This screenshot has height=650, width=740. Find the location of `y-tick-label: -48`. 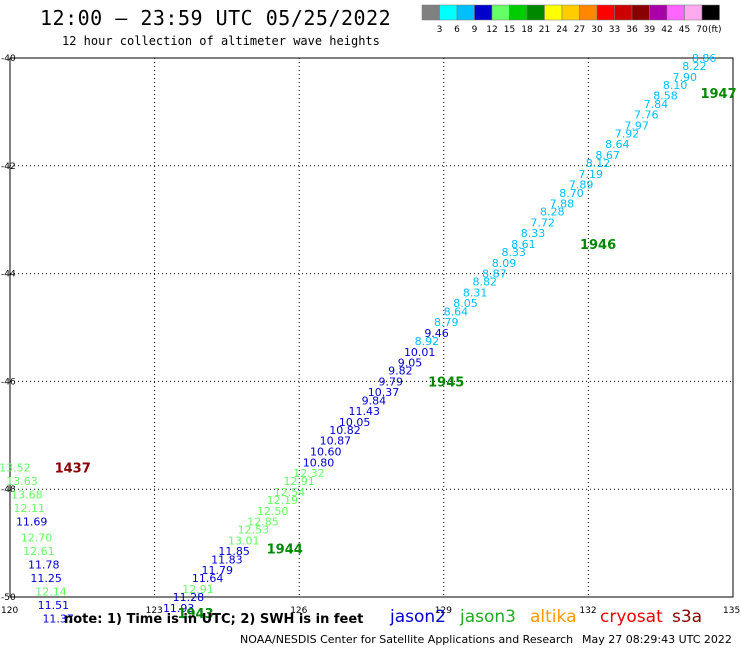

y-tick-label: -48 is located at coordinates (8, 490).